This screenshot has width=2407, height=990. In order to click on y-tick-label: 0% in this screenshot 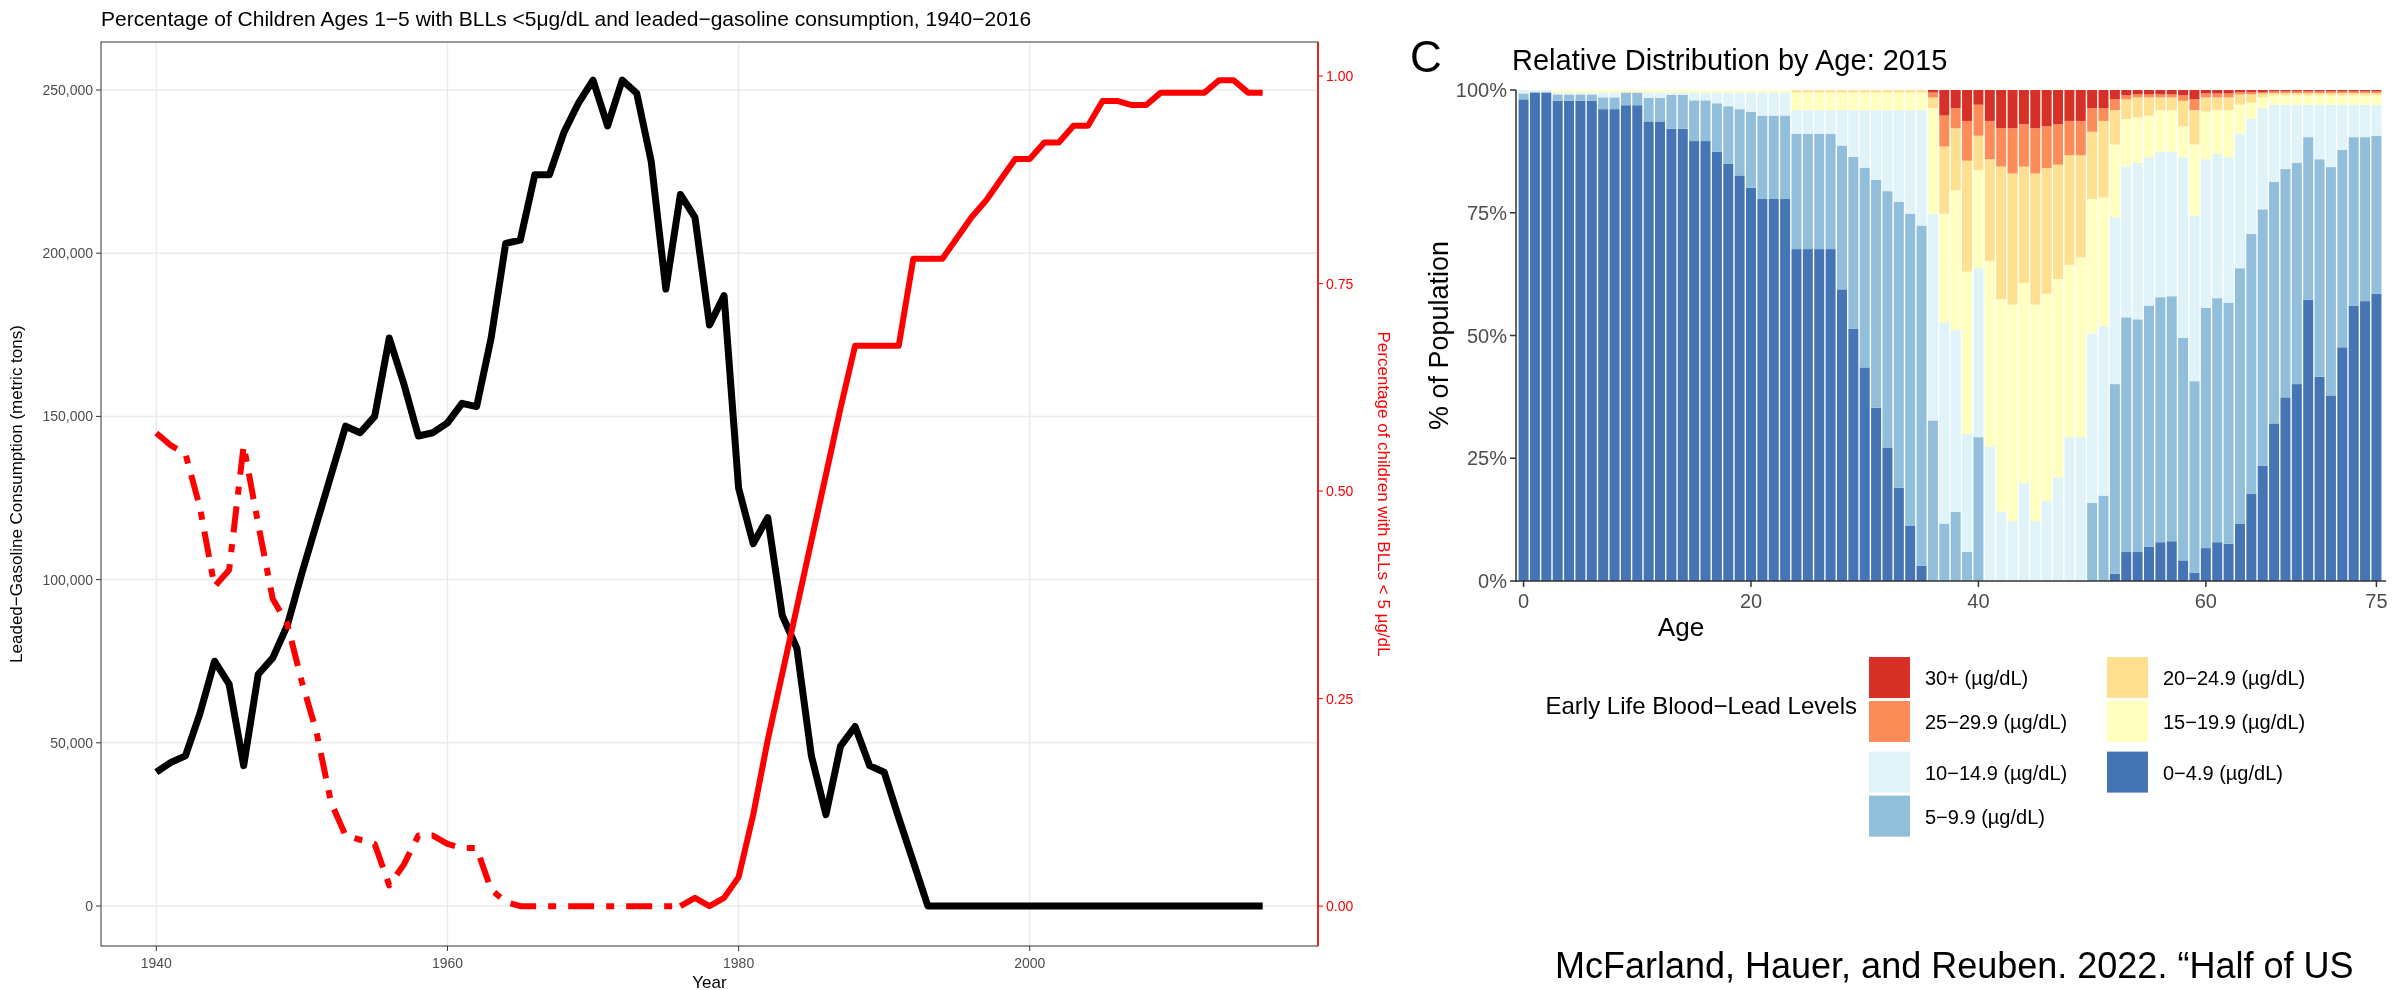, I will do `click(1493, 581)`.